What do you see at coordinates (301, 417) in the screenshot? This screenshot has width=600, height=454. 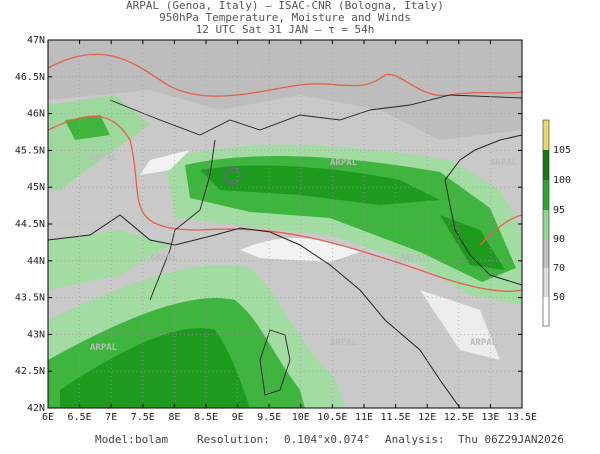 I see `lon-label: 10E` at bounding box center [301, 417].